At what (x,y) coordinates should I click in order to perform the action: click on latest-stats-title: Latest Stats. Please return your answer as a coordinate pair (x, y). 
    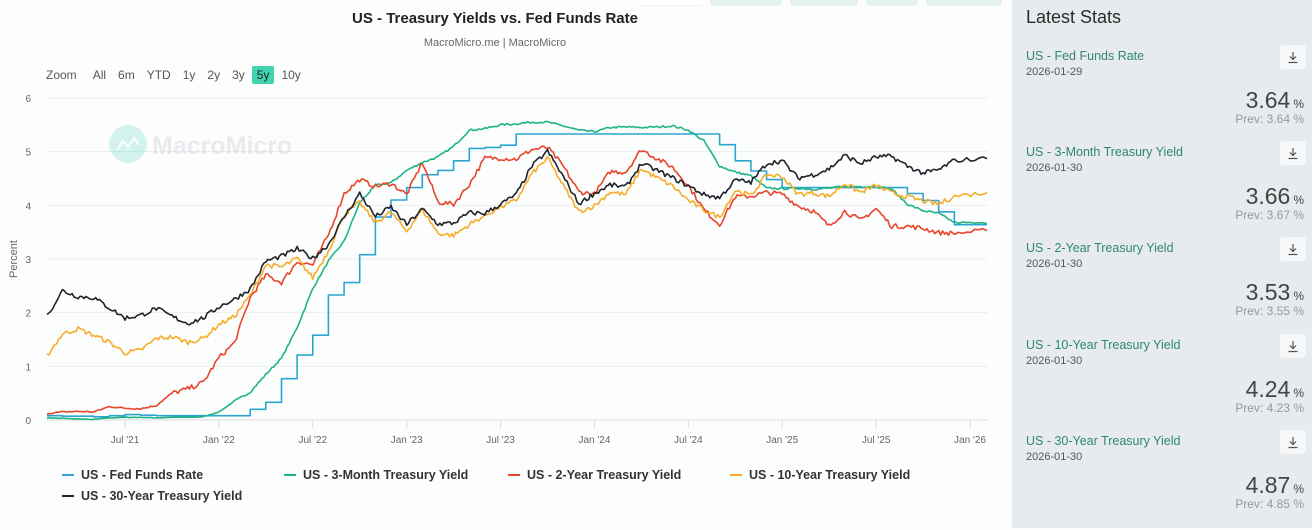
    Looking at the image, I should click on (1074, 17).